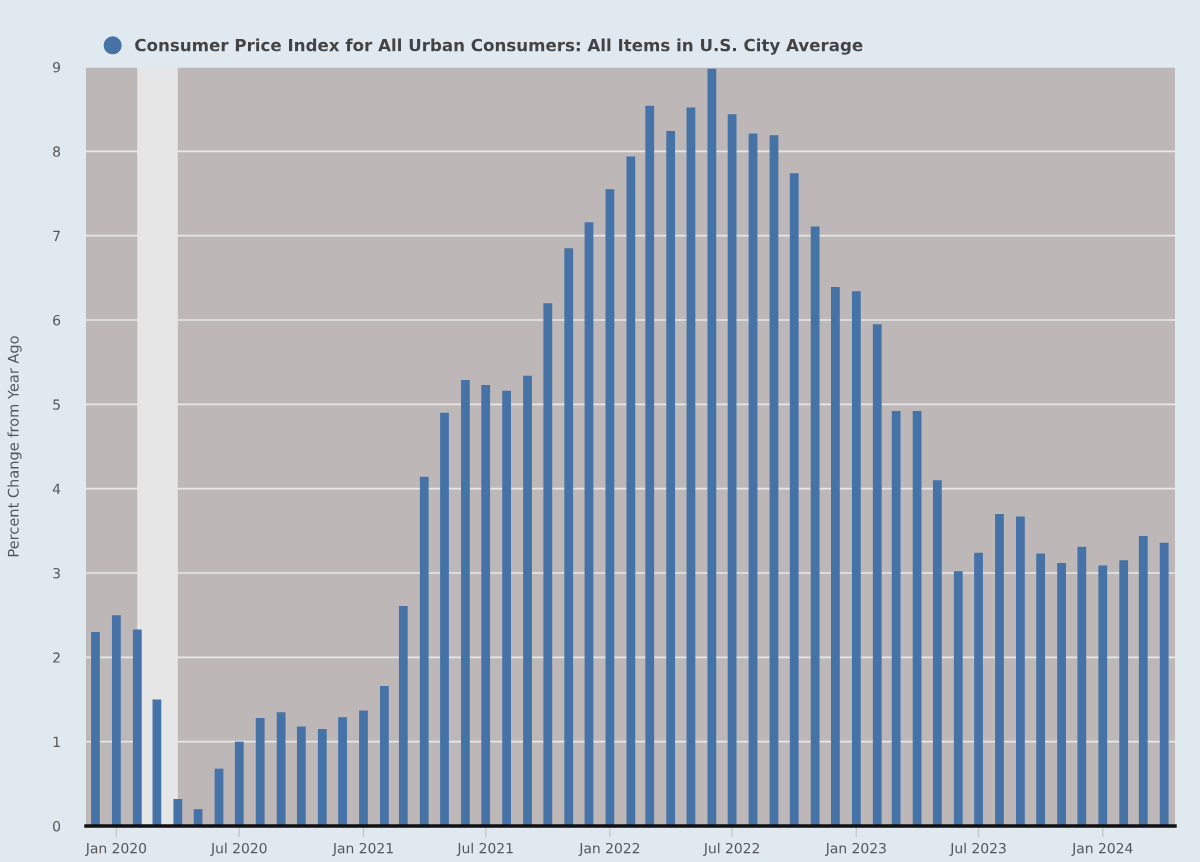 The image size is (1200, 862). I want to click on x-tick-label: Jul 2020, so click(238, 849).